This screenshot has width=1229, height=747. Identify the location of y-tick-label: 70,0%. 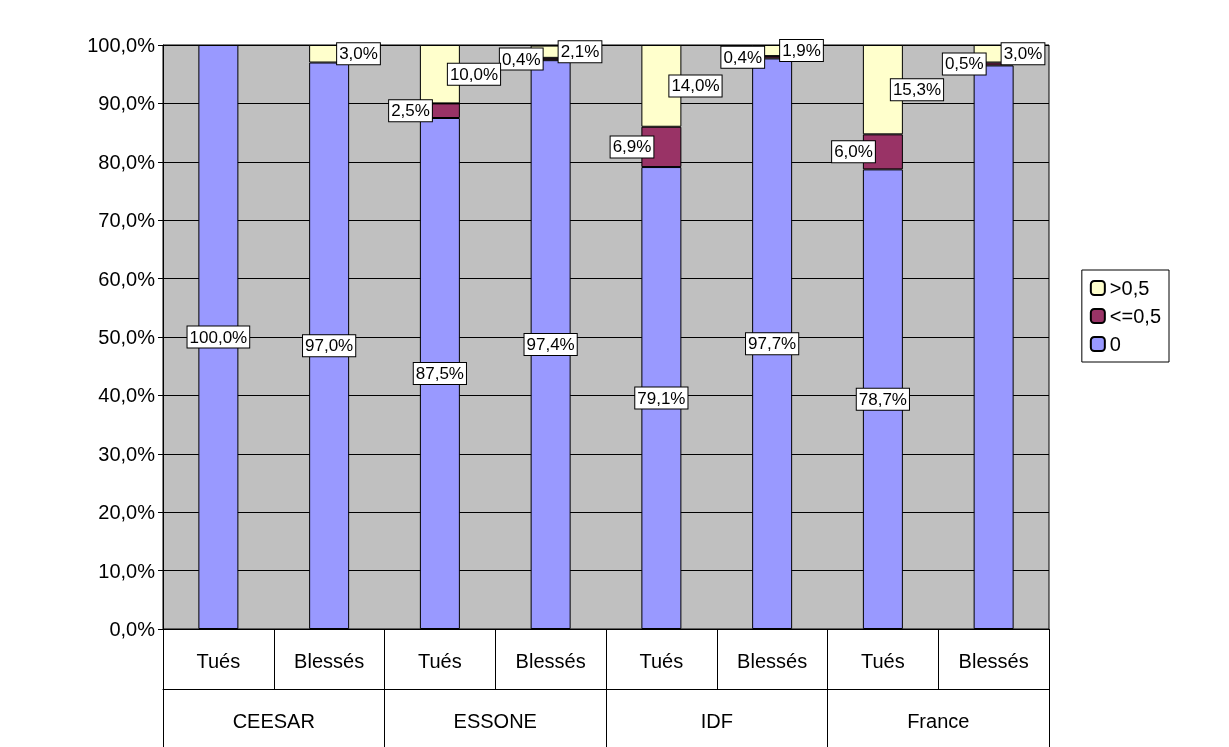
(127, 220).